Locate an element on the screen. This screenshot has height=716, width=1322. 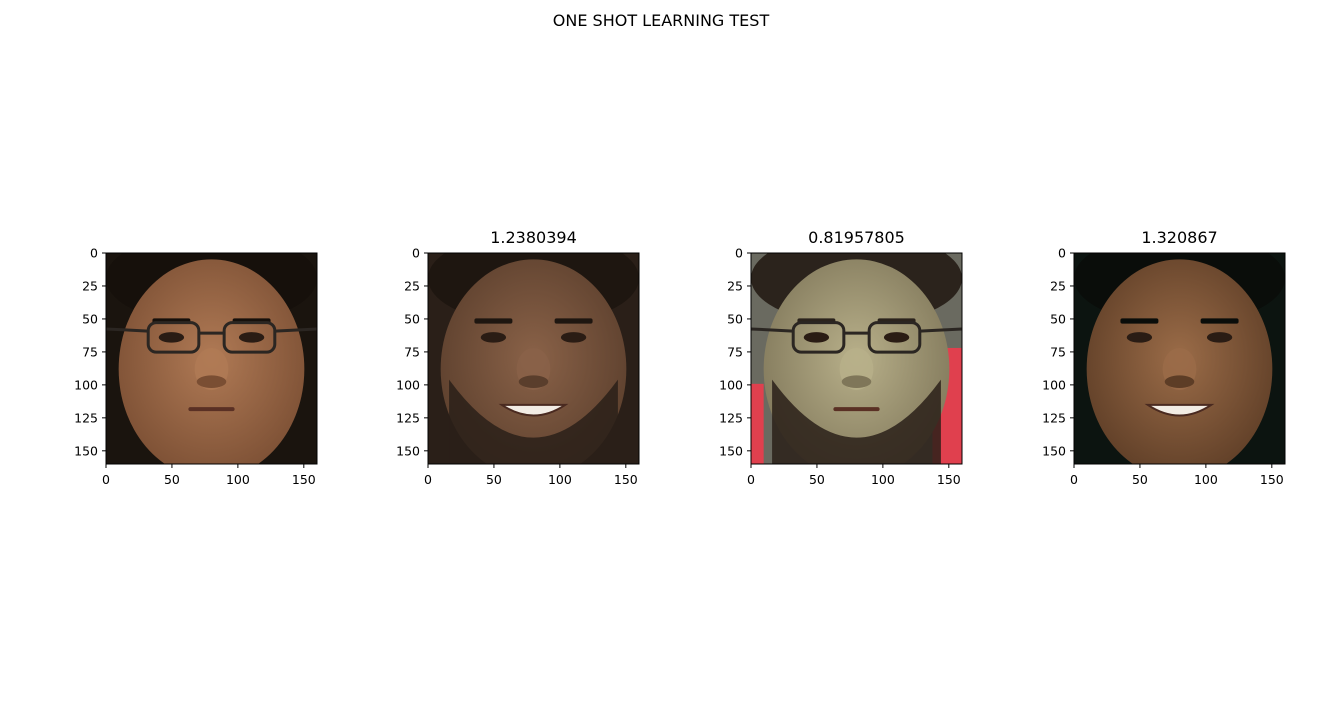
subplot-candidate-3: 1.320867 0 25 50 75 100 125 150 0 50 100 150 is located at coordinates (1182, 363).